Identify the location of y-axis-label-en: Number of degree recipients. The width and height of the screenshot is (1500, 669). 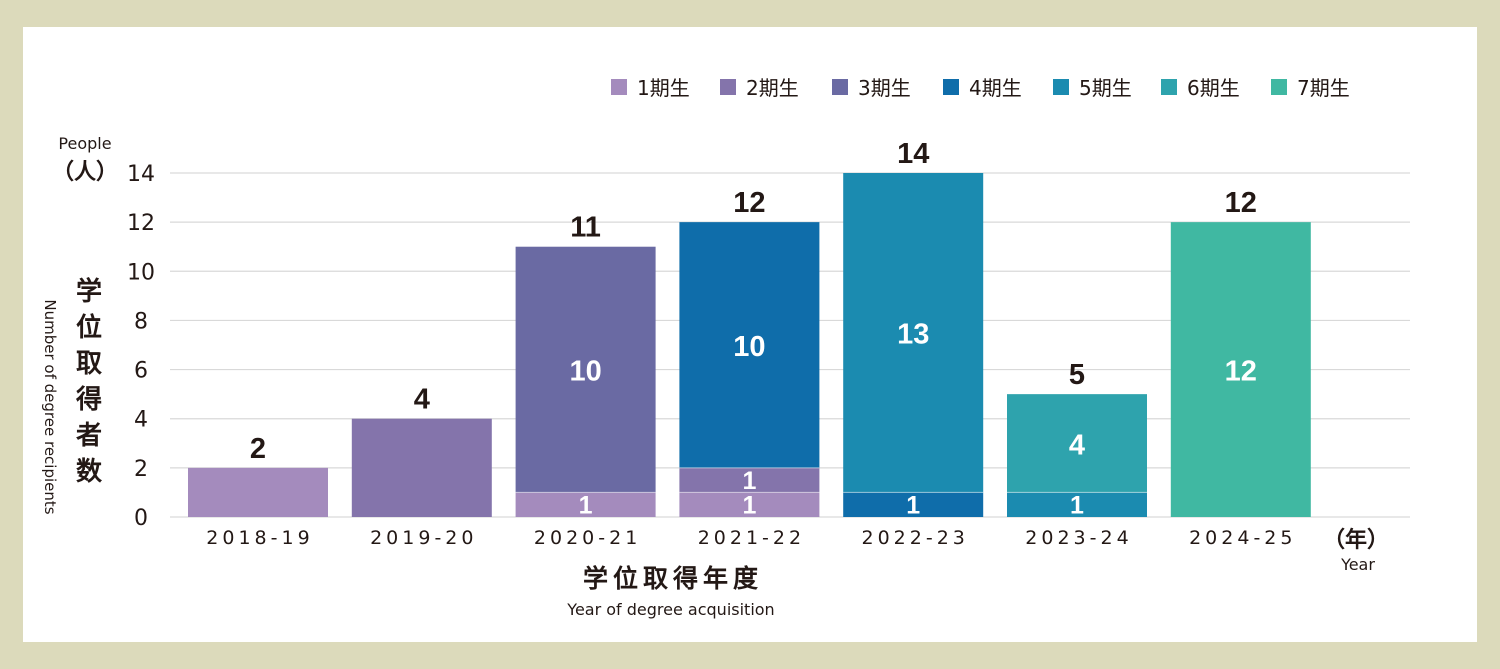
(50, 406).